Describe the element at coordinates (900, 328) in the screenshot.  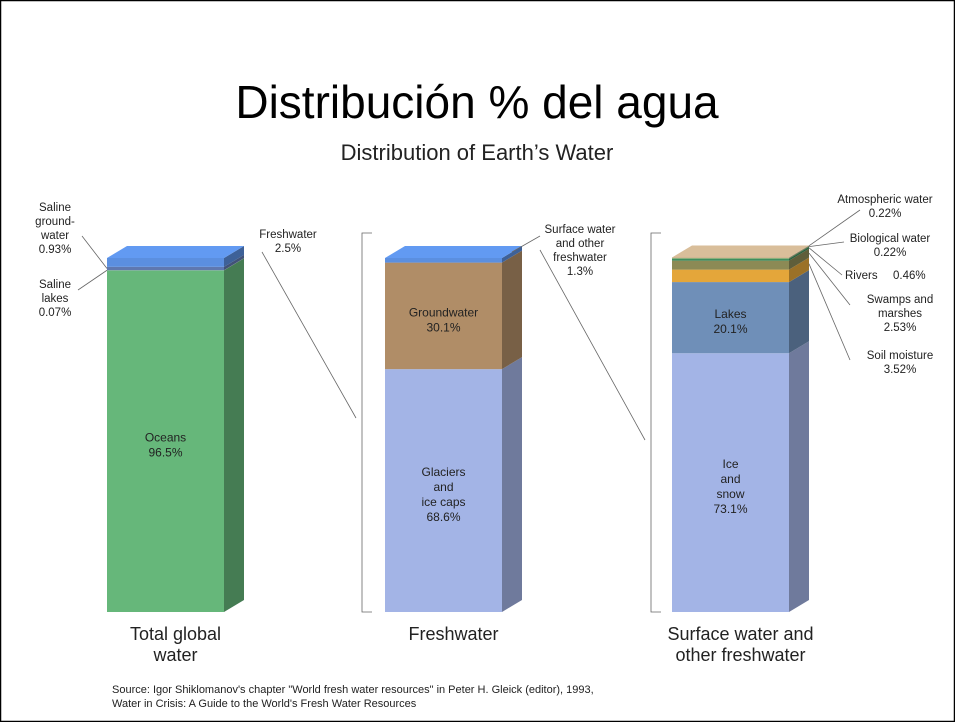
I see `callout-value: 2.53%` at that location.